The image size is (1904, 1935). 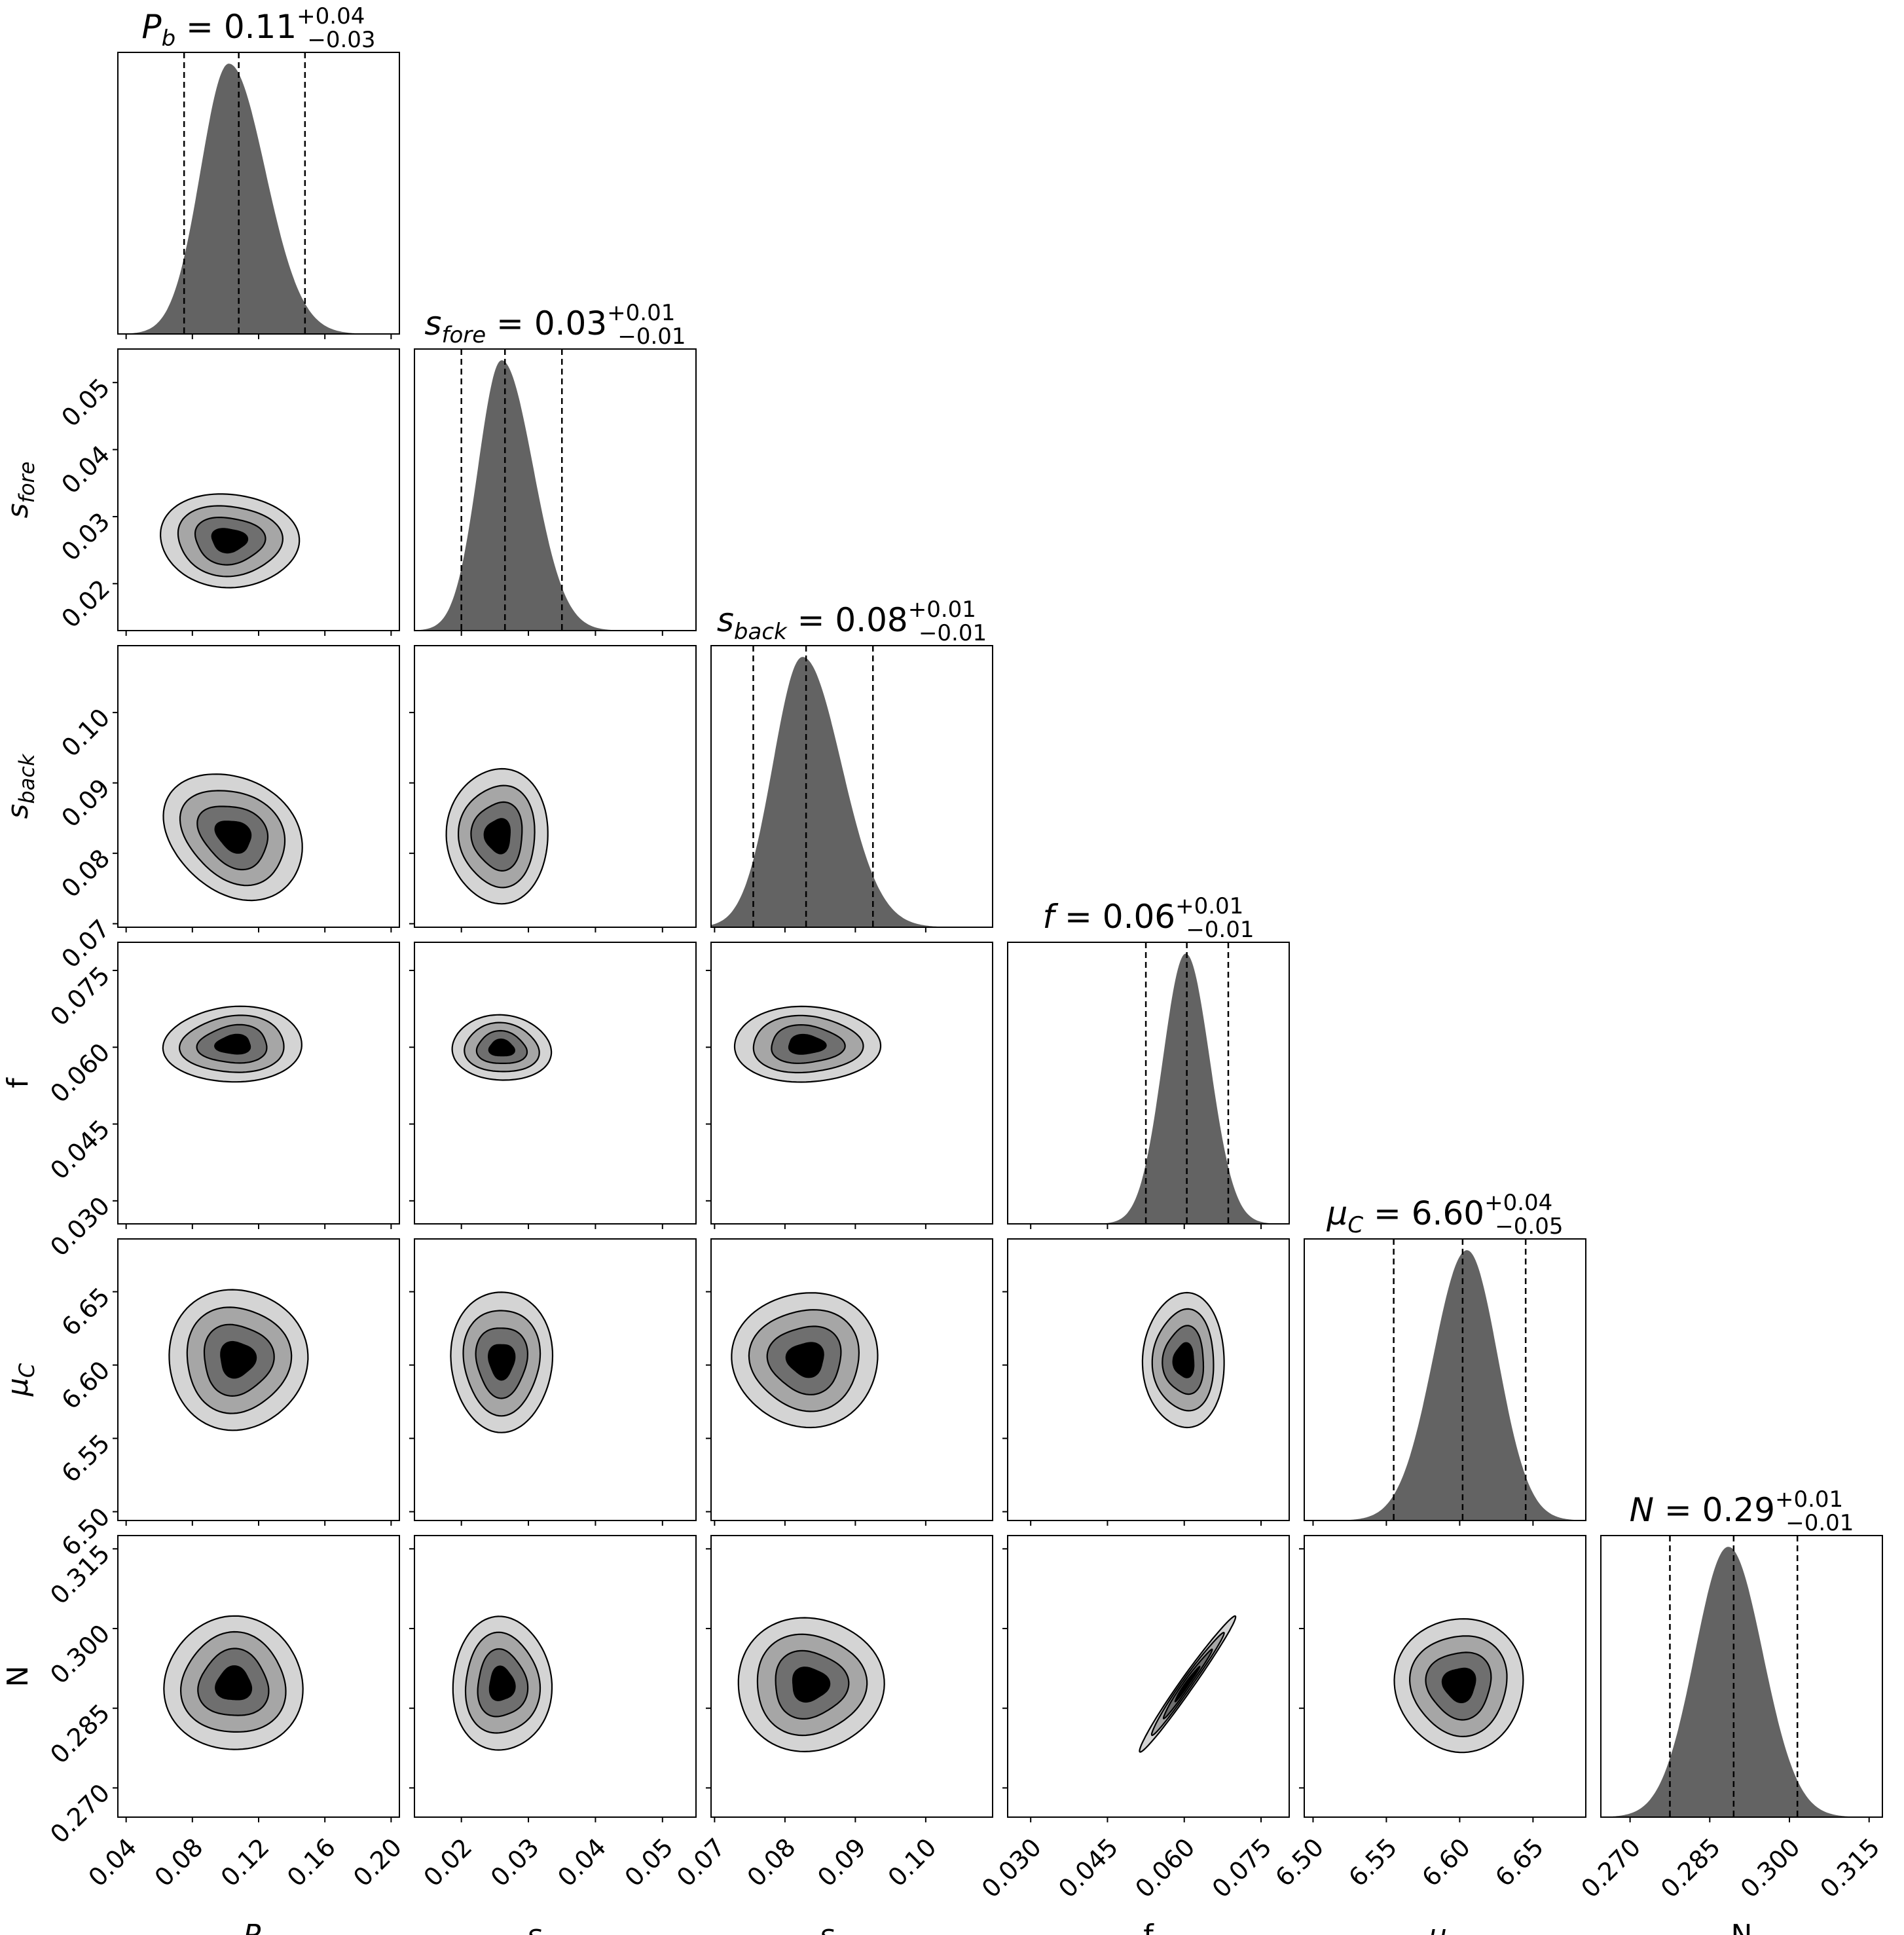 I want to click on x-tick-label: 0.060, so click(x=1164, y=1868).